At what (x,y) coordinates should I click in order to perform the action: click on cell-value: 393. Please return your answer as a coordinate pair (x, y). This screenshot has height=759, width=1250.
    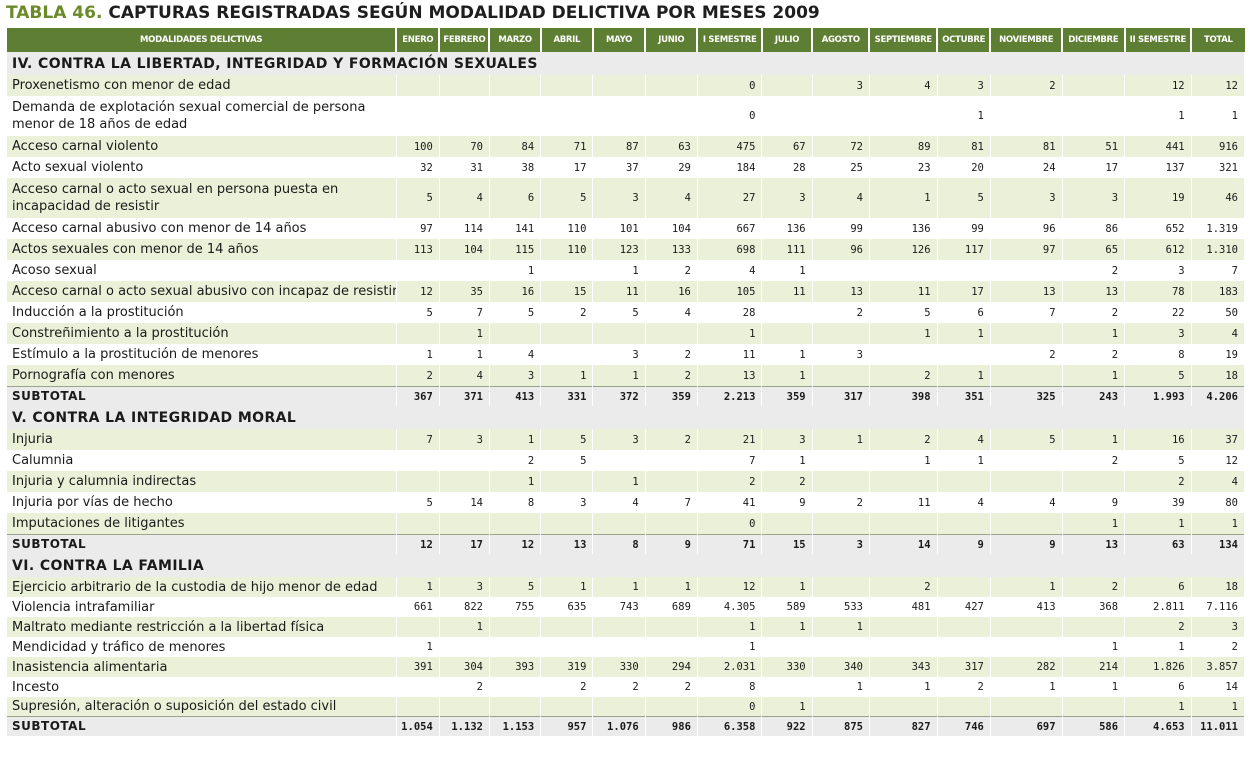
    Looking at the image, I should click on (515, 667).